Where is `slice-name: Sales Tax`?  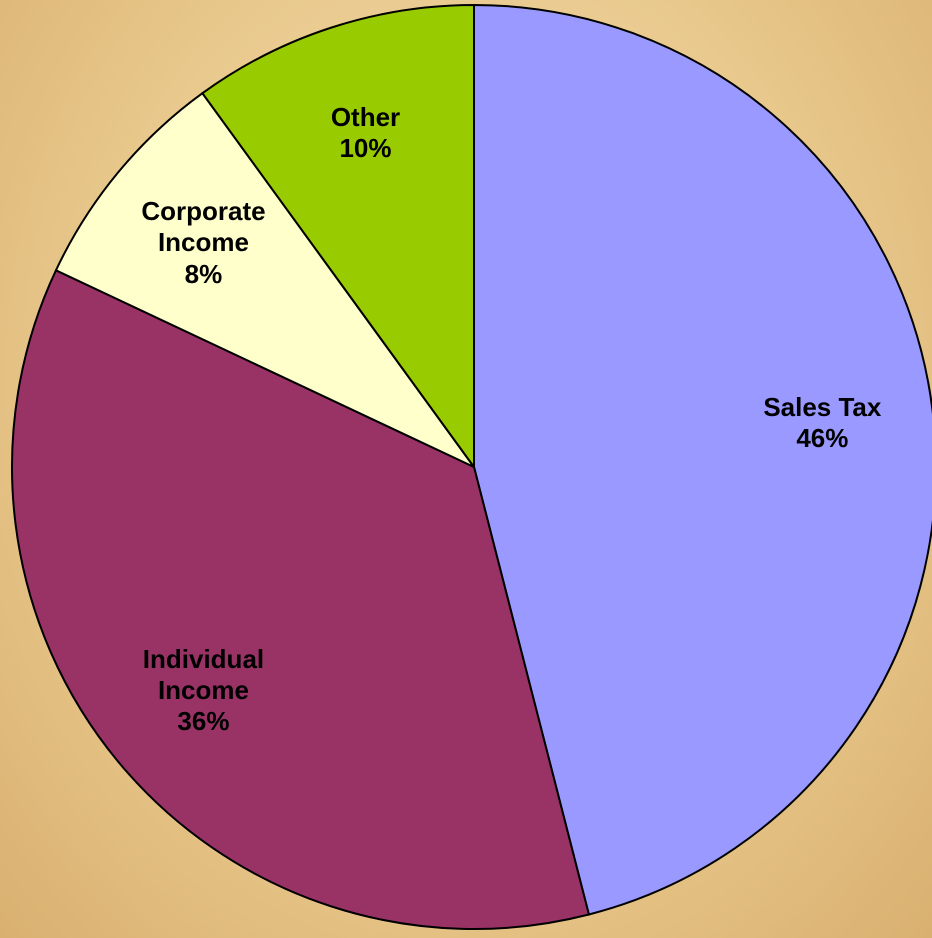
slice-name: Sales Tax is located at coordinates (822, 406).